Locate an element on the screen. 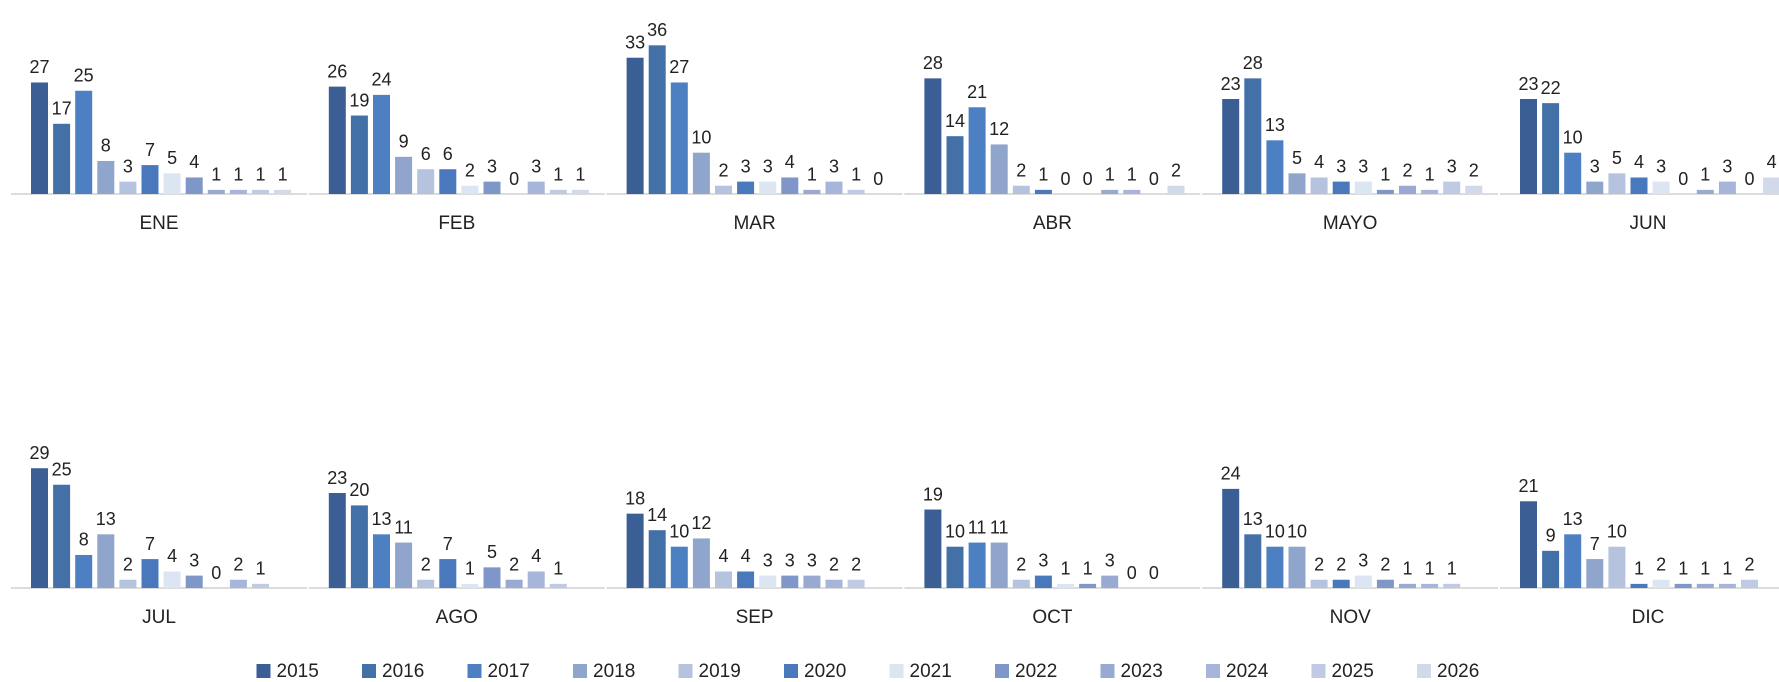 Image resolution: width=1779 pixels, height=682 pixels. data-label: 12 is located at coordinates (701, 523).